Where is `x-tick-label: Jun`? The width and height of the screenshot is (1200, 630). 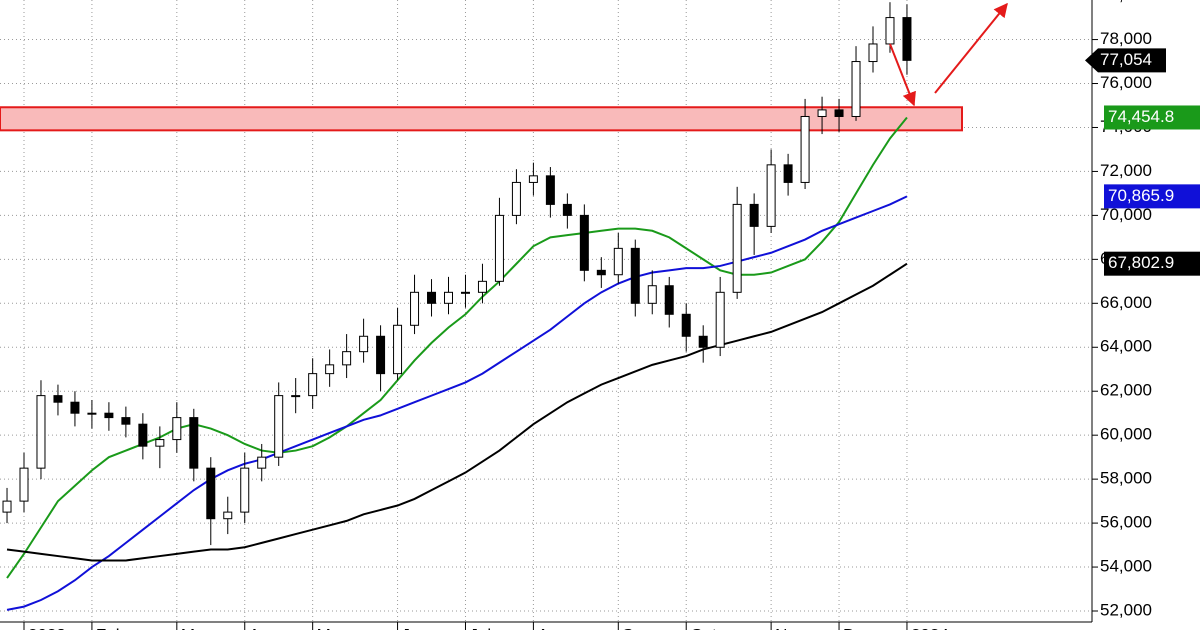
x-tick-label: Jun is located at coordinates (415, 627).